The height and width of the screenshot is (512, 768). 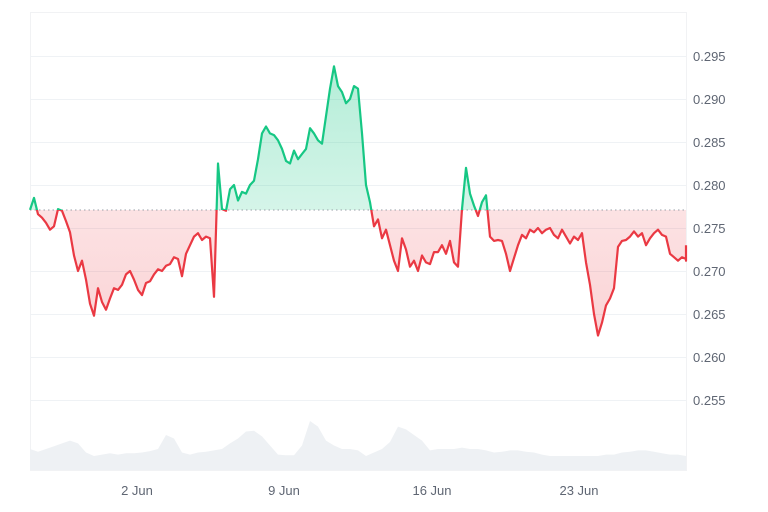 I want to click on y-tick-label: 0.295, so click(x=709, y=56).